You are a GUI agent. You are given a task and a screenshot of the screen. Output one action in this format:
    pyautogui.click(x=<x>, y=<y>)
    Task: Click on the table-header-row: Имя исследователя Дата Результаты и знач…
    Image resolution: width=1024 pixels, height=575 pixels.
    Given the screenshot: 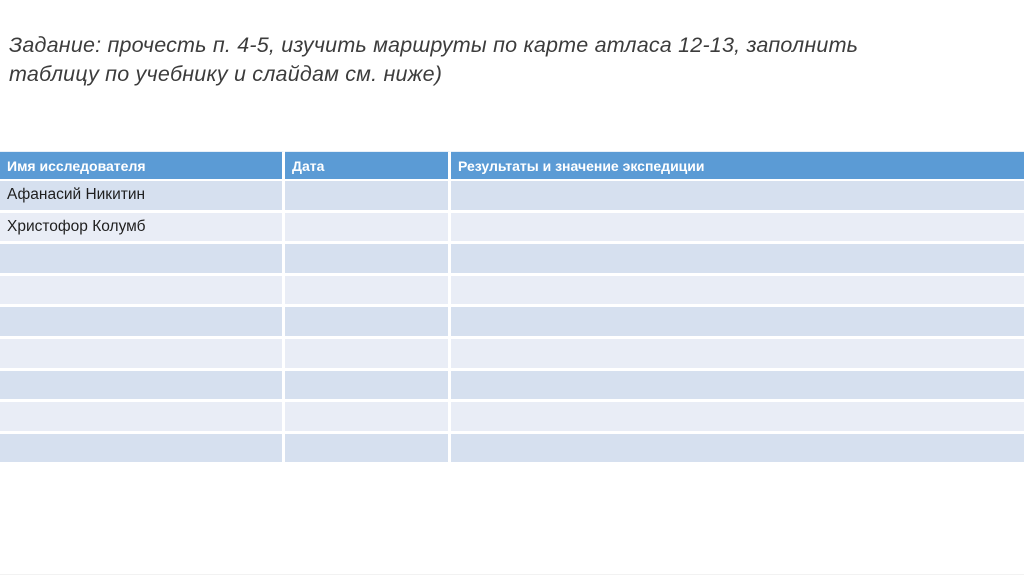 What is the action you would take?
    pyautogui.click(x=512, y=166)
    